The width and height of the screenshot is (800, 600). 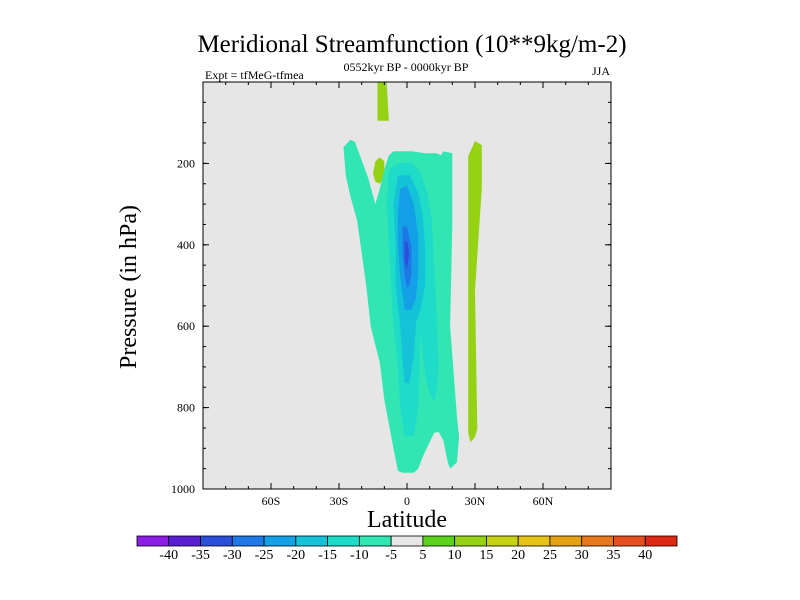 I want to click on chart-title: Meridional Streamfunction (10**9kg/m-2), so click(x=411, y=44).